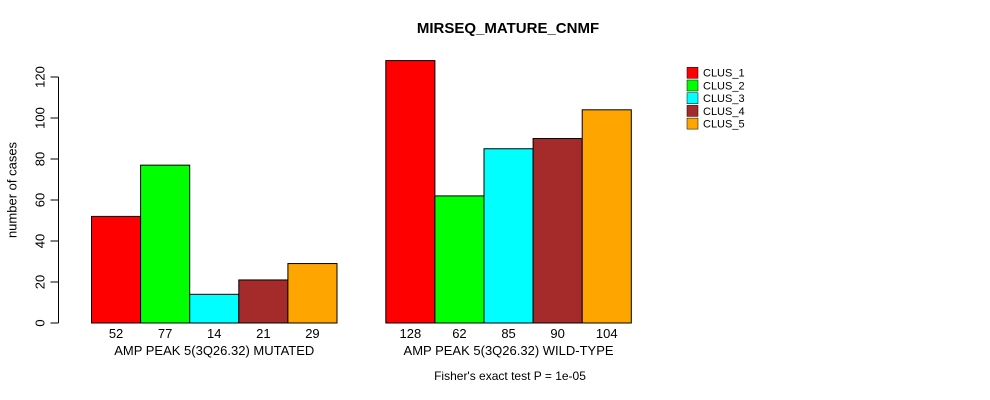 The width and height of the screenshot is (990, 400). Describe the element at coordinates (724, 86) in the screenshot. I see `legend-label: CLUS_2` at that location.